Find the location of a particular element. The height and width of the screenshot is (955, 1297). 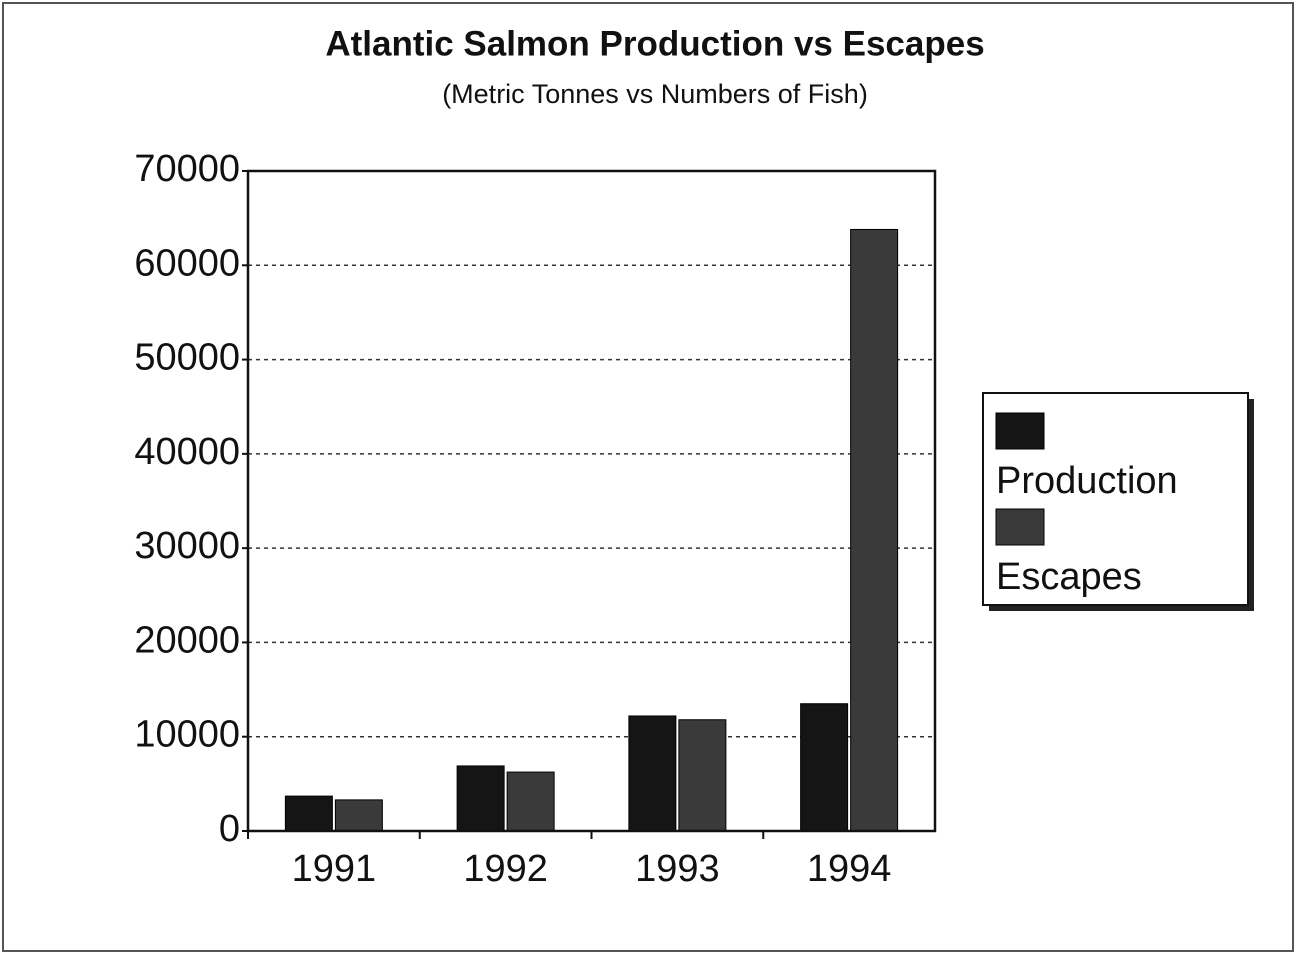

y-tick-label: 40000 is located at coordinates (187, 452).